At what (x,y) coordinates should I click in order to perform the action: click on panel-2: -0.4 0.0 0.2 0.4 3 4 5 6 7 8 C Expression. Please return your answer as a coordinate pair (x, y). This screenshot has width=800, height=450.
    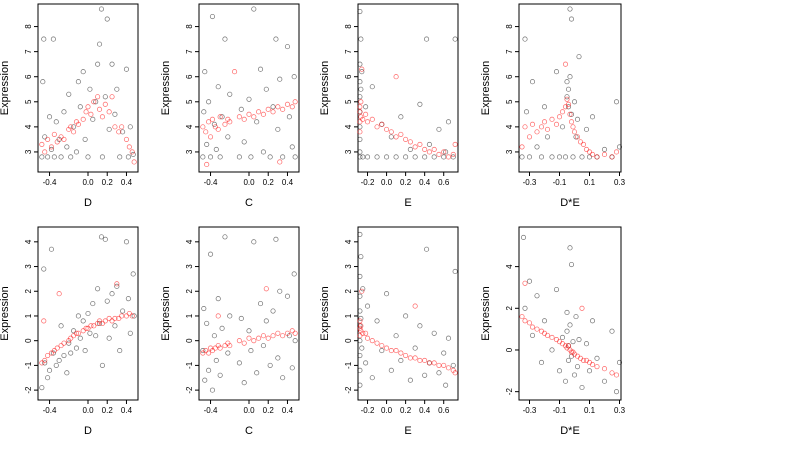
    Looking at the image, I should click on (230, 106).